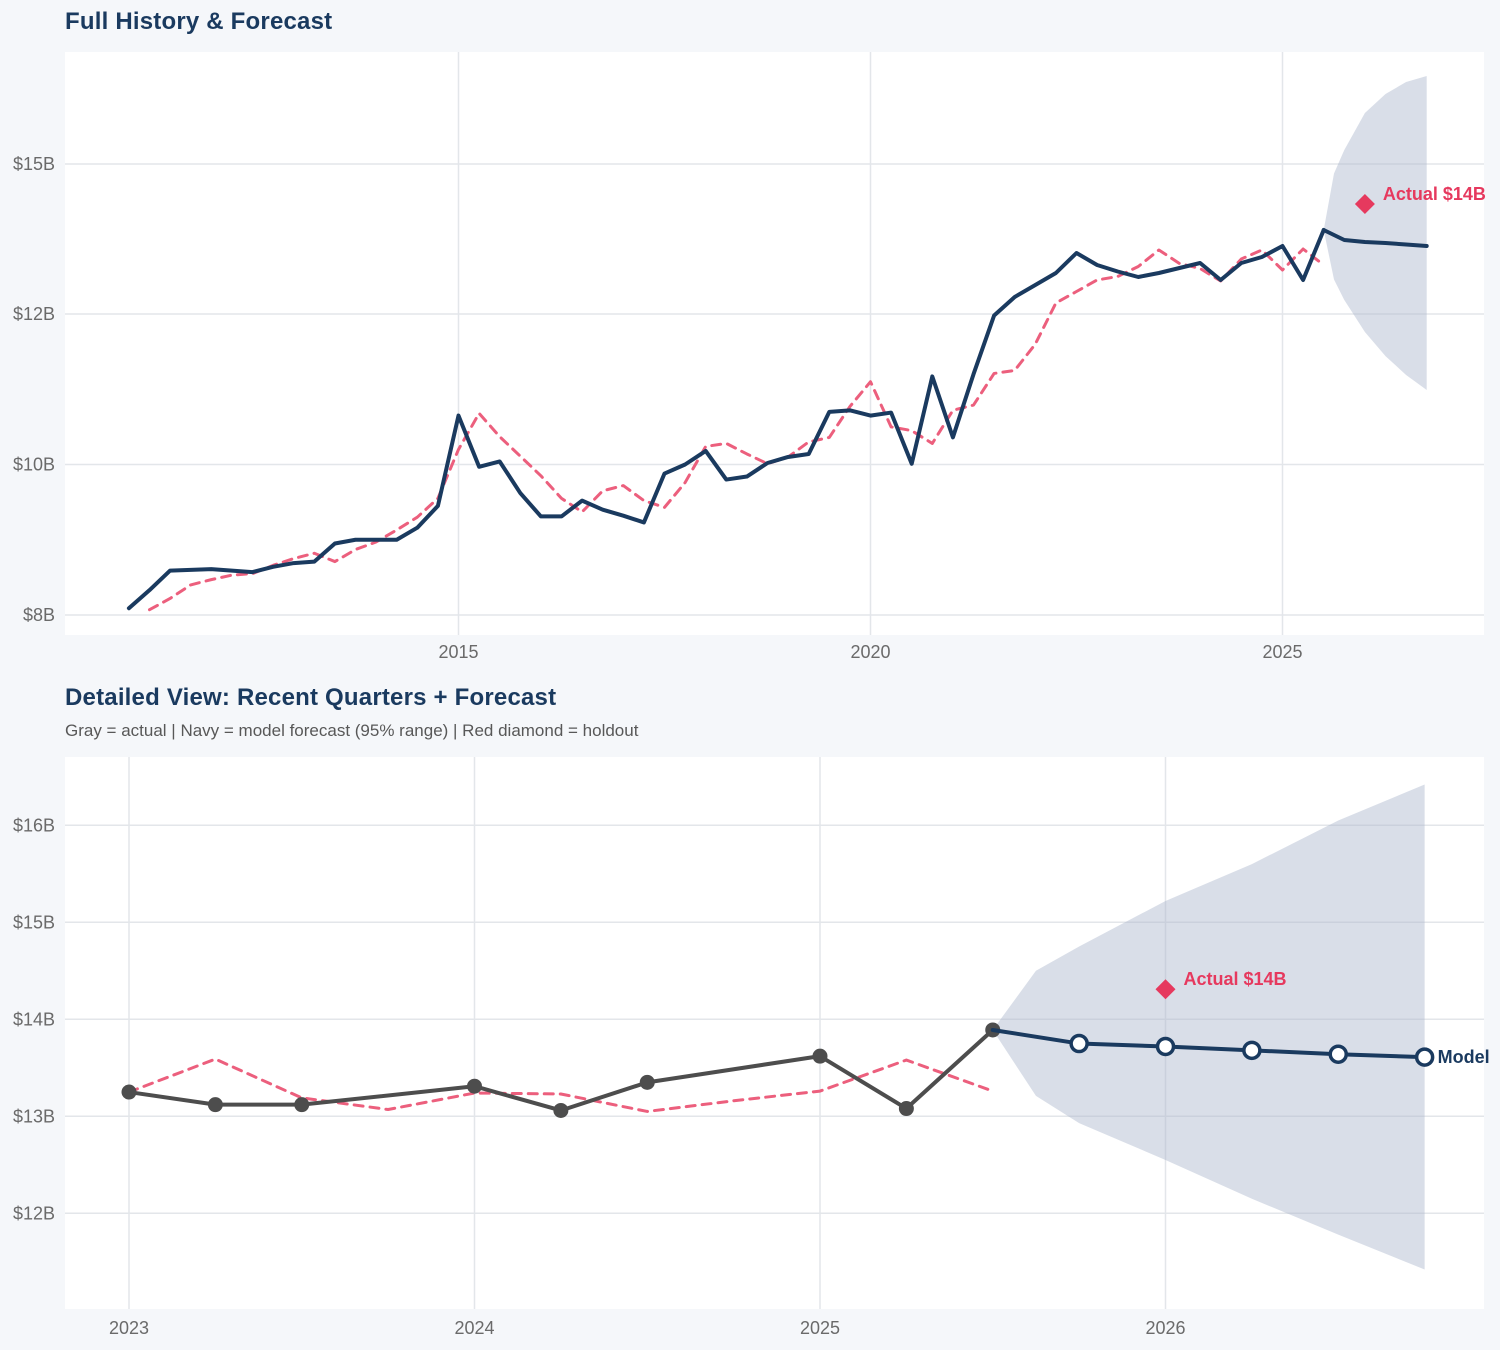 The image size is (1500, 1350). Describe the element at coordinates (1165, 1328) in the screenshot. I see `svg-text: 2026` at that location.